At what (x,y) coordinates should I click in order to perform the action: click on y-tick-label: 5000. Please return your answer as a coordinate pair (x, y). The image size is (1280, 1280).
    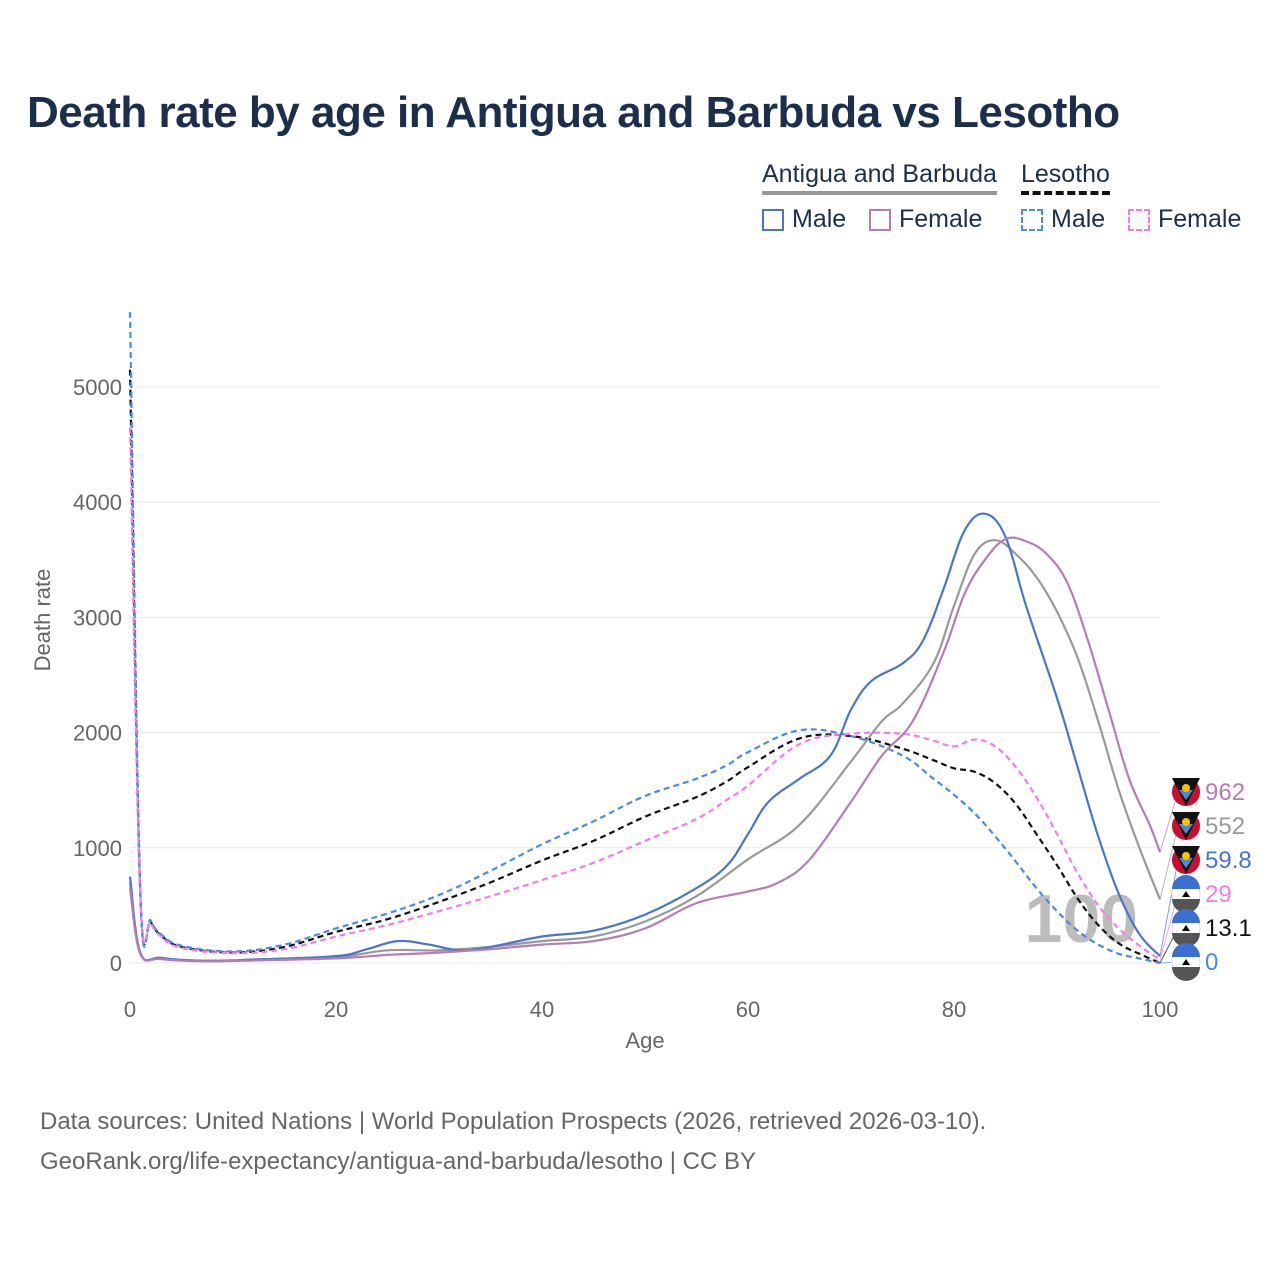
    Looking at the image, I should click on (97, 387).